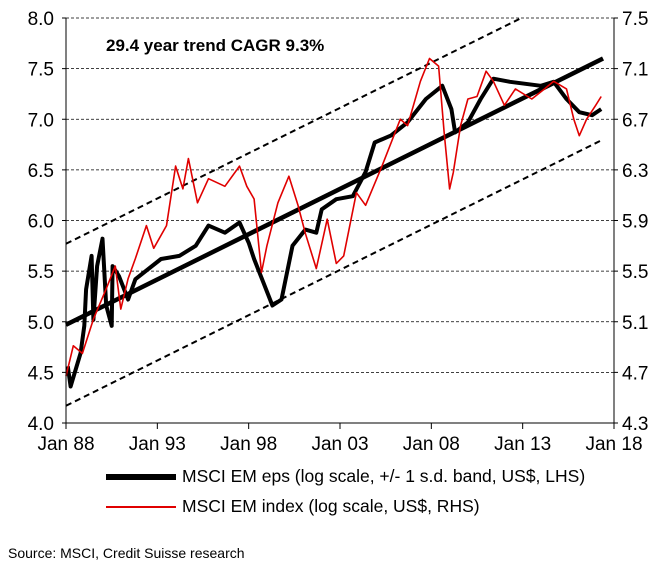 This screenshot has width=667, height=572. Describe the element at coordinates (635, 19) in the screenshot. I see `y-right-tick-label: 7.5` at that location.